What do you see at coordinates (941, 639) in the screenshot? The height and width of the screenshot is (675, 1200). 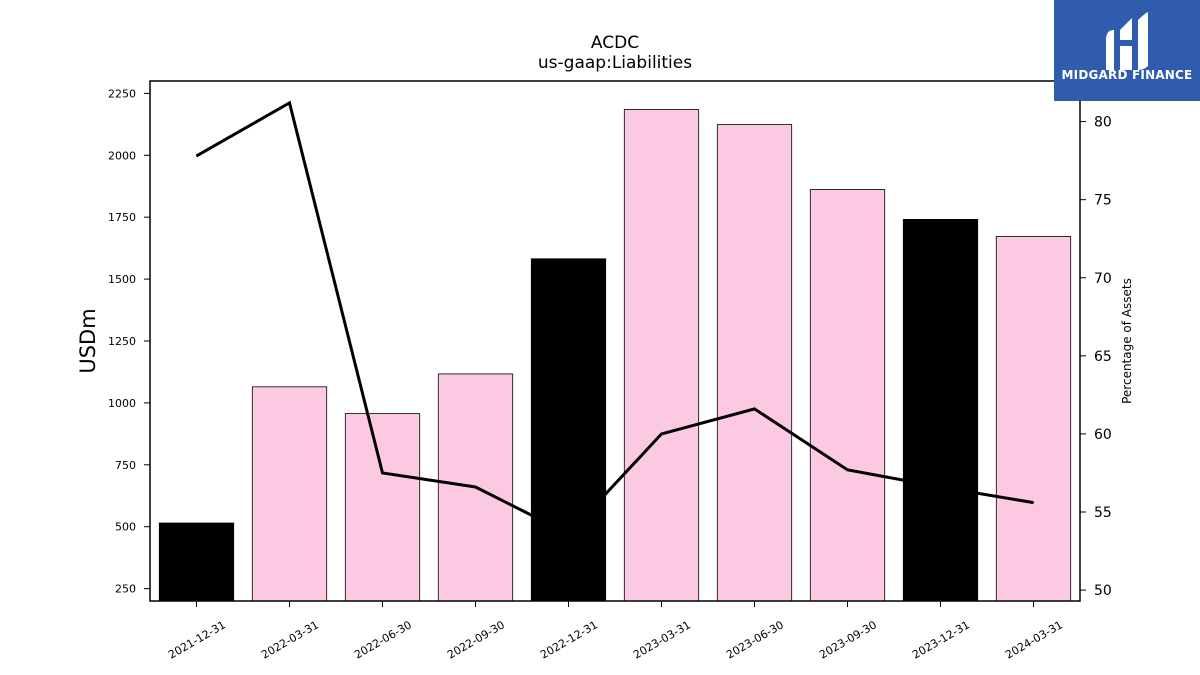 I see `x-tick-label: 2023-12-31` at bounding box center [941, 639].